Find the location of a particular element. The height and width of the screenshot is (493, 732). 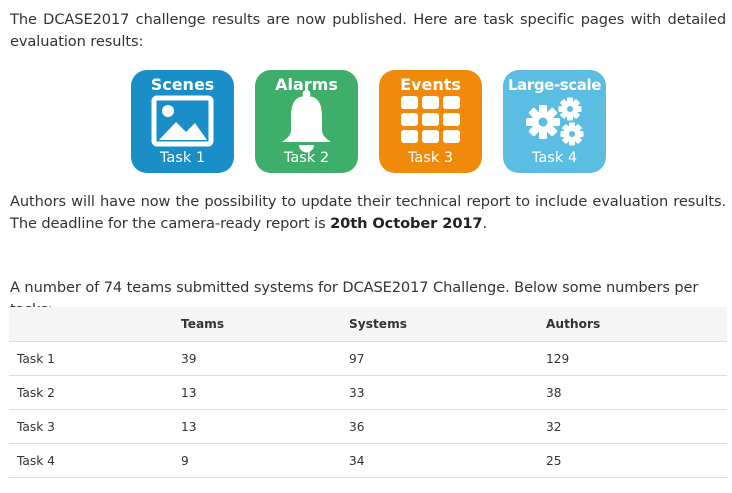

tile-title: Scenes is located at coordinates (182, 84).